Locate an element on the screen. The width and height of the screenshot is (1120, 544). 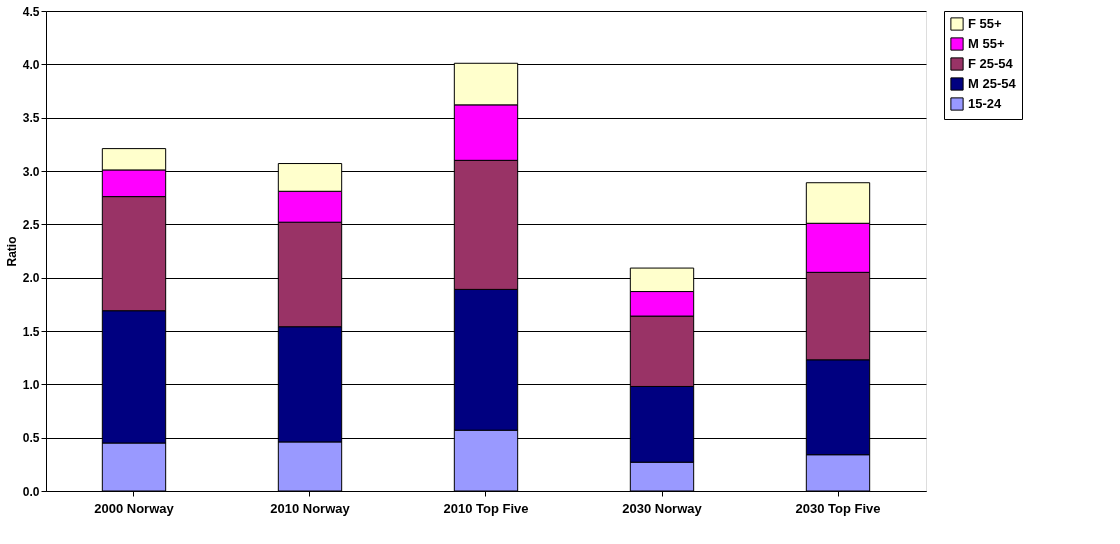
y-tick-label: 0.0 is located at coordinates (31, 491).